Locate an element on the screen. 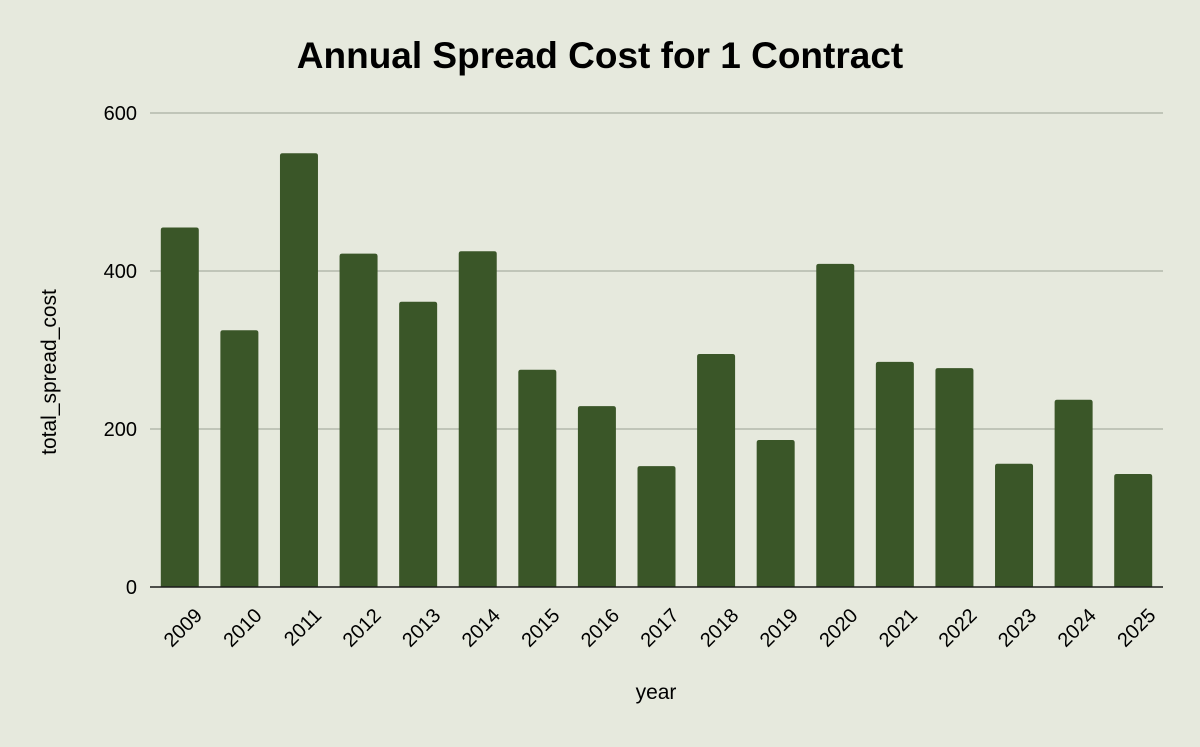 The width and height of the screenshot is (1200, 747). x-tick-label: 2016 is located at coordinates (600, 628).